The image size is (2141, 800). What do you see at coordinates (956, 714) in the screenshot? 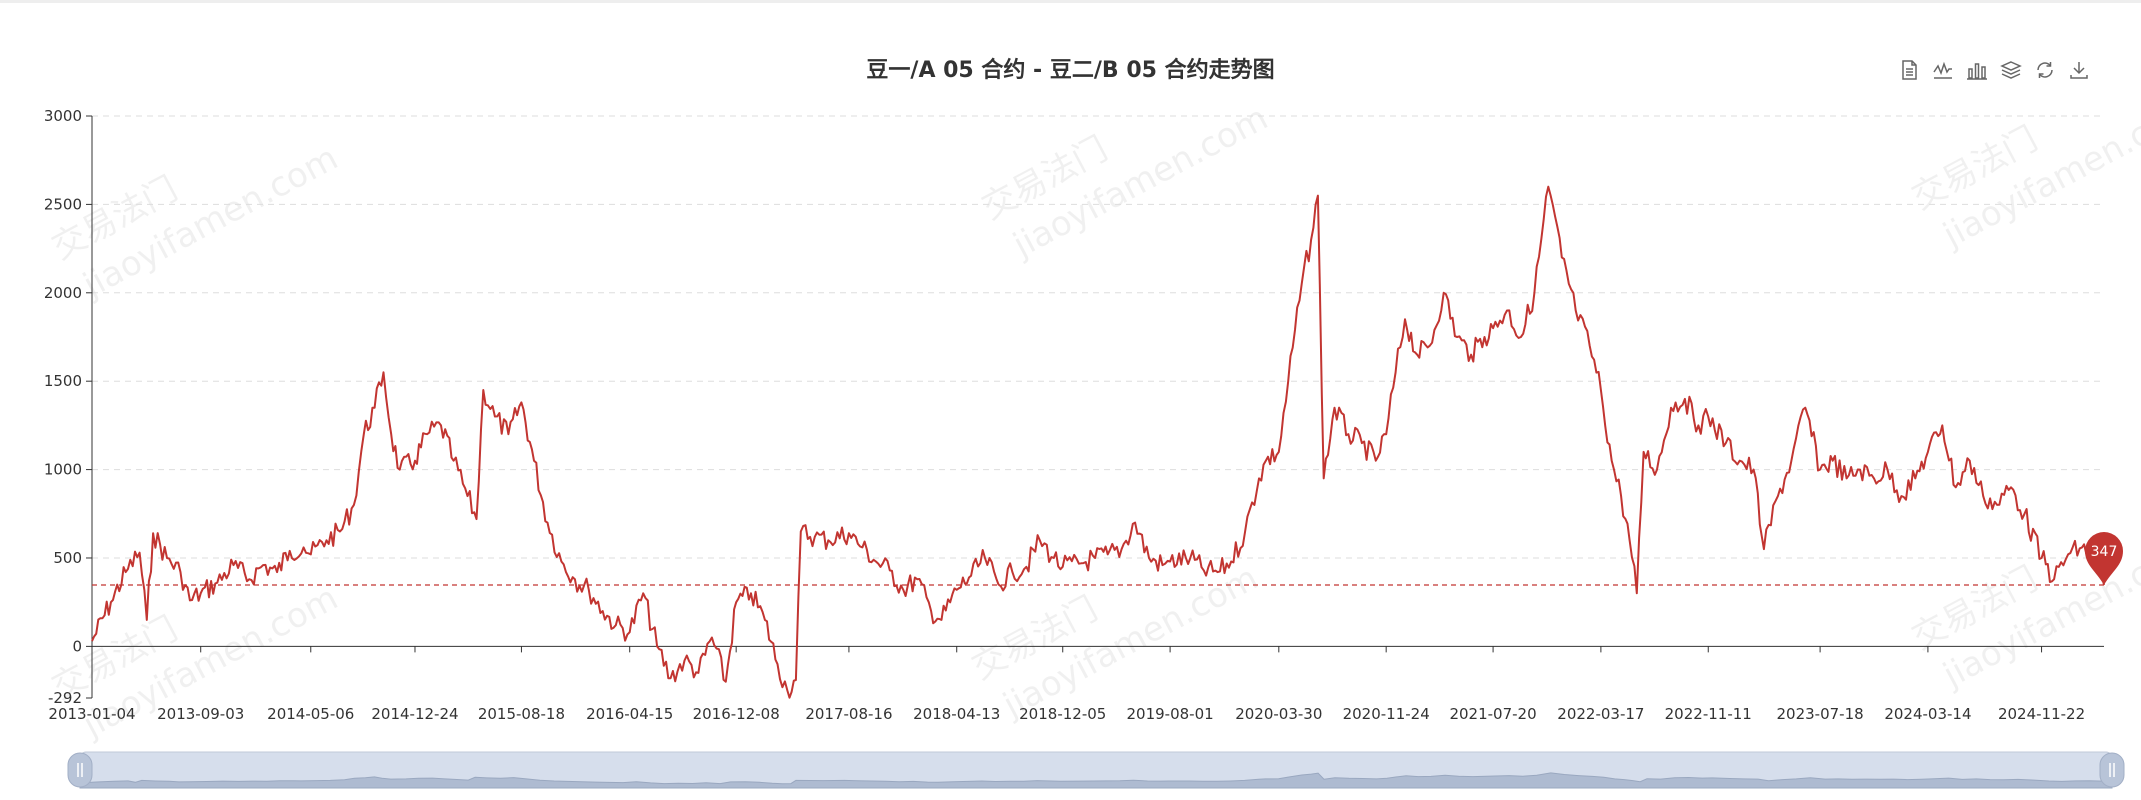
I see `x-tick-label: 2018-04-13` at bounding box center [956, 714].